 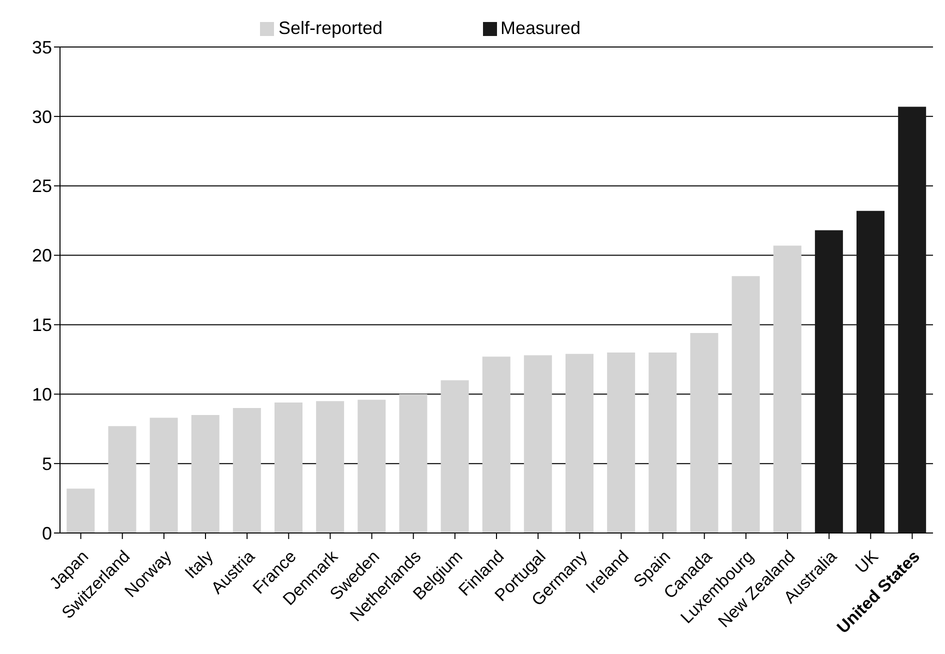 I want to click on x-tick-label: UK, so click(x=867, y=562).